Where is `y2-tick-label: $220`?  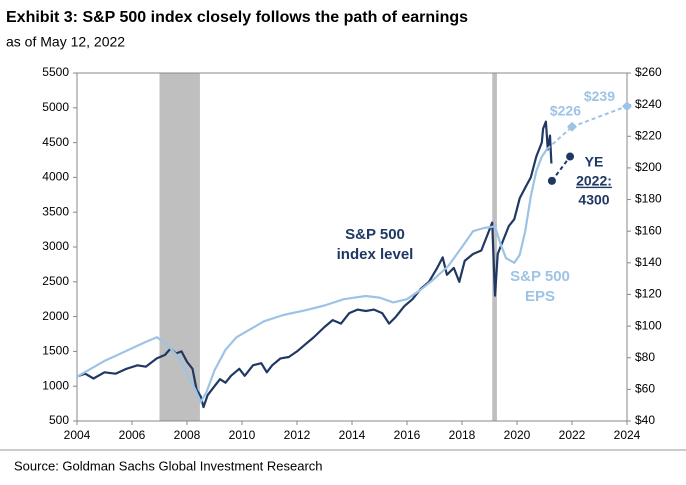
y2-tick-label: $220 is located at coordinates (648, 135).